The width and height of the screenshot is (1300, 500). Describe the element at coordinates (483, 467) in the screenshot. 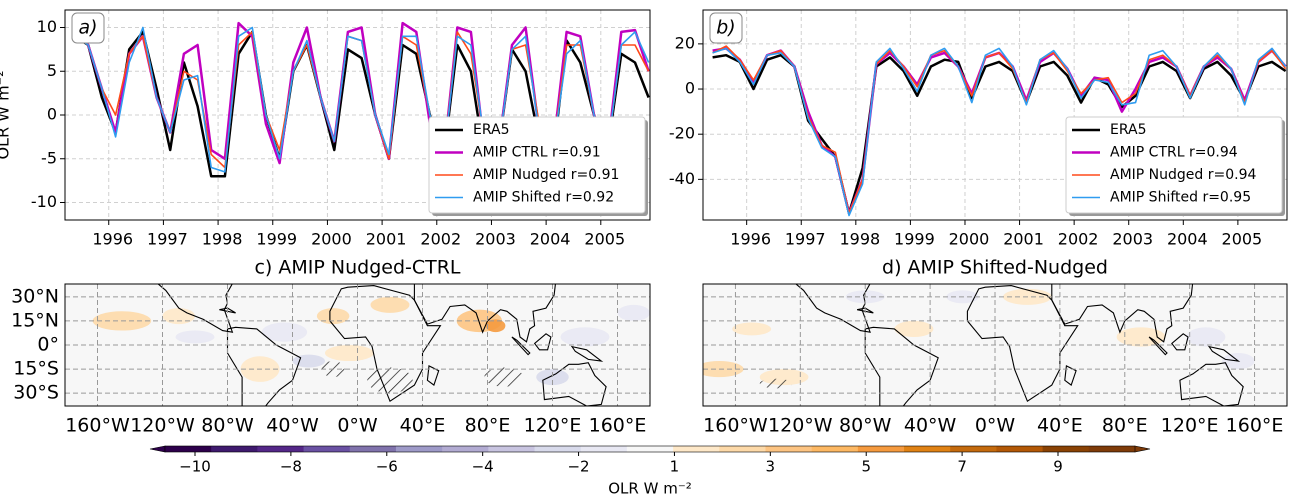

I see `colorbar-tick-label: −4` at that location.